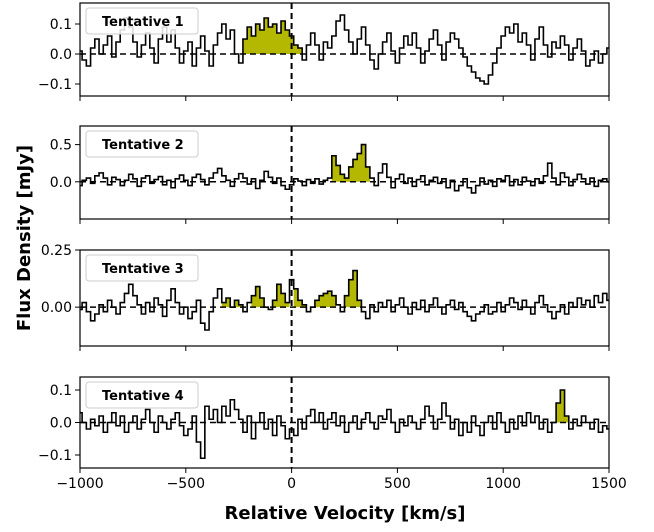 The width and height of the screenshot is (654, 532). What do you see at coordinates (56, 251) in the screenshot?
I see `y-tick-label: 0.25` at bounding box center [56, 251].